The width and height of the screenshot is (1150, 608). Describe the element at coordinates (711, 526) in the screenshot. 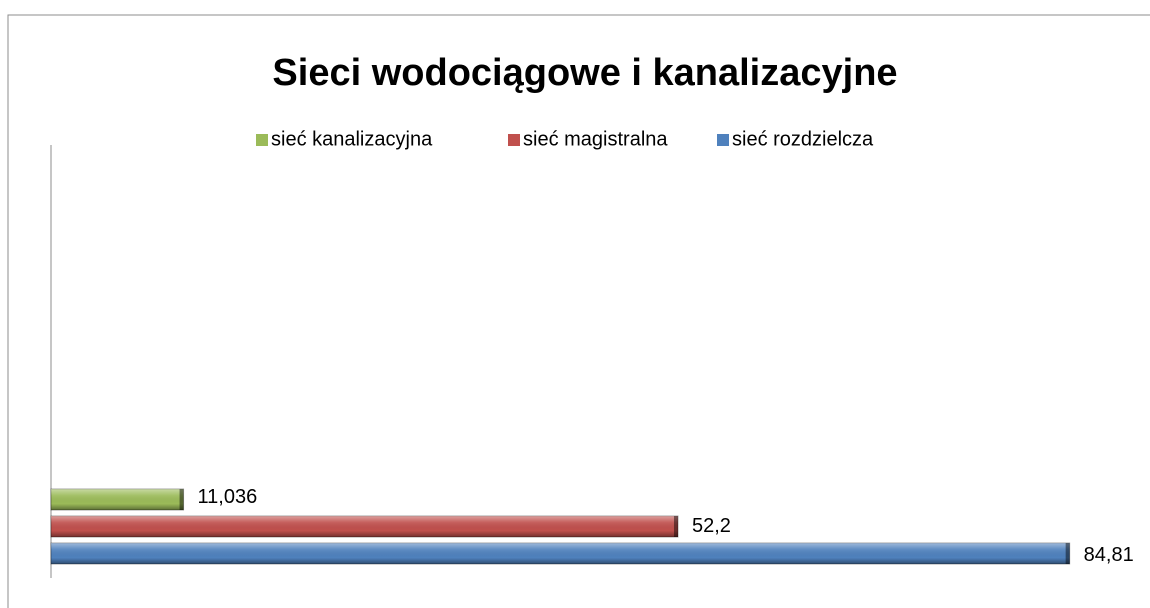

I see `data-label: 52,2` at that location.